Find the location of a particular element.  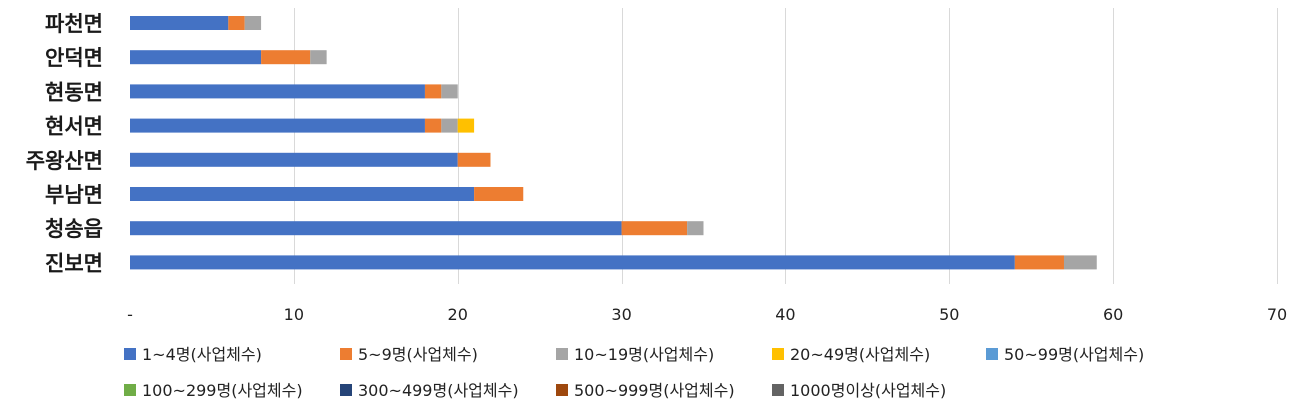

x-tick-label: 40 is located at coordinates (785, 314).